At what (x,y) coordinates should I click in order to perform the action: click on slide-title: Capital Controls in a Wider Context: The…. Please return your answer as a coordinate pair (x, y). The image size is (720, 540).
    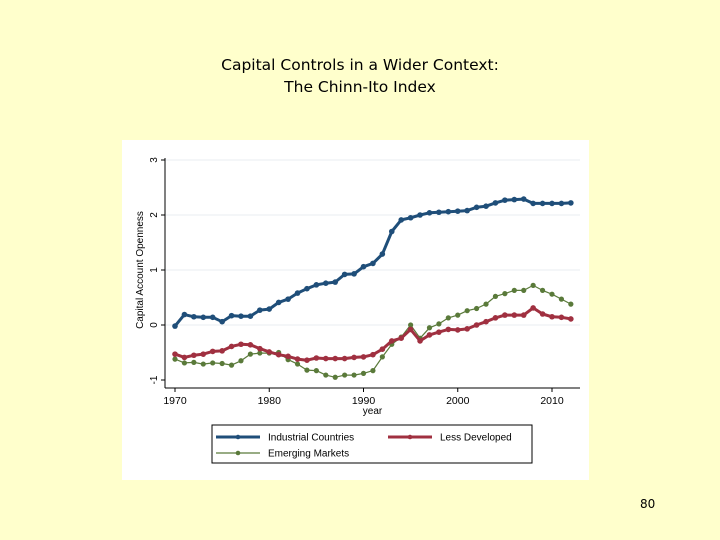
    Looking at the image, I should click on (360, 76).